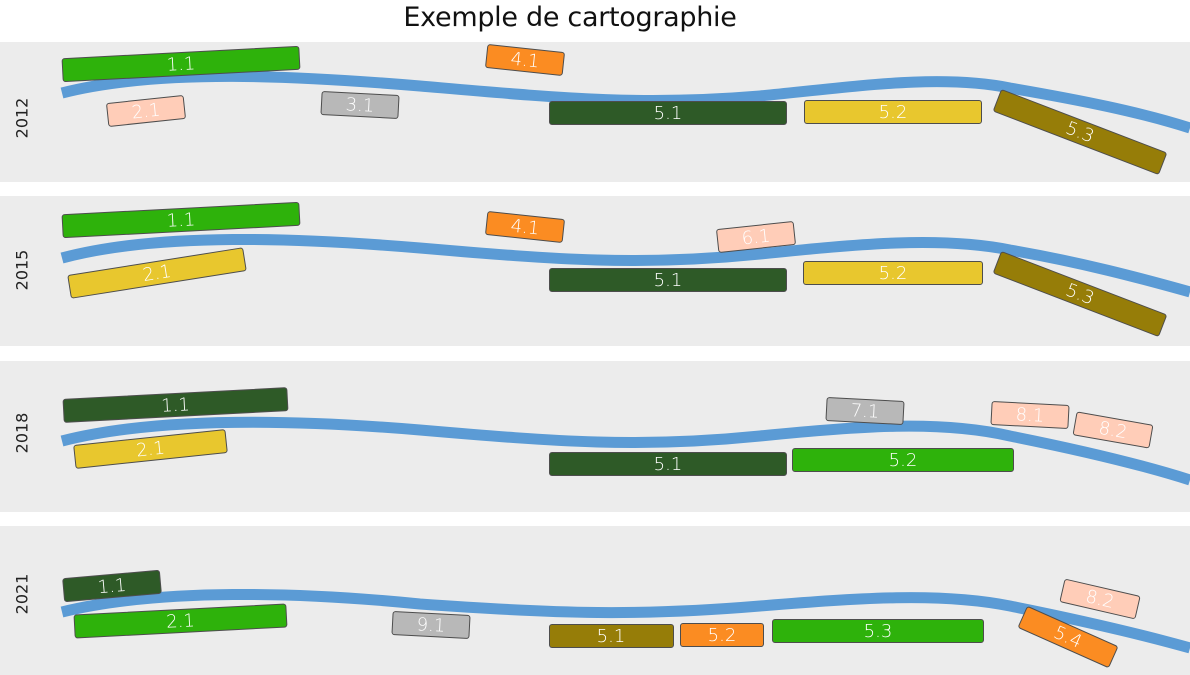  I want to click on mapping-box-8-1: 8.1, so click(1030, 415).